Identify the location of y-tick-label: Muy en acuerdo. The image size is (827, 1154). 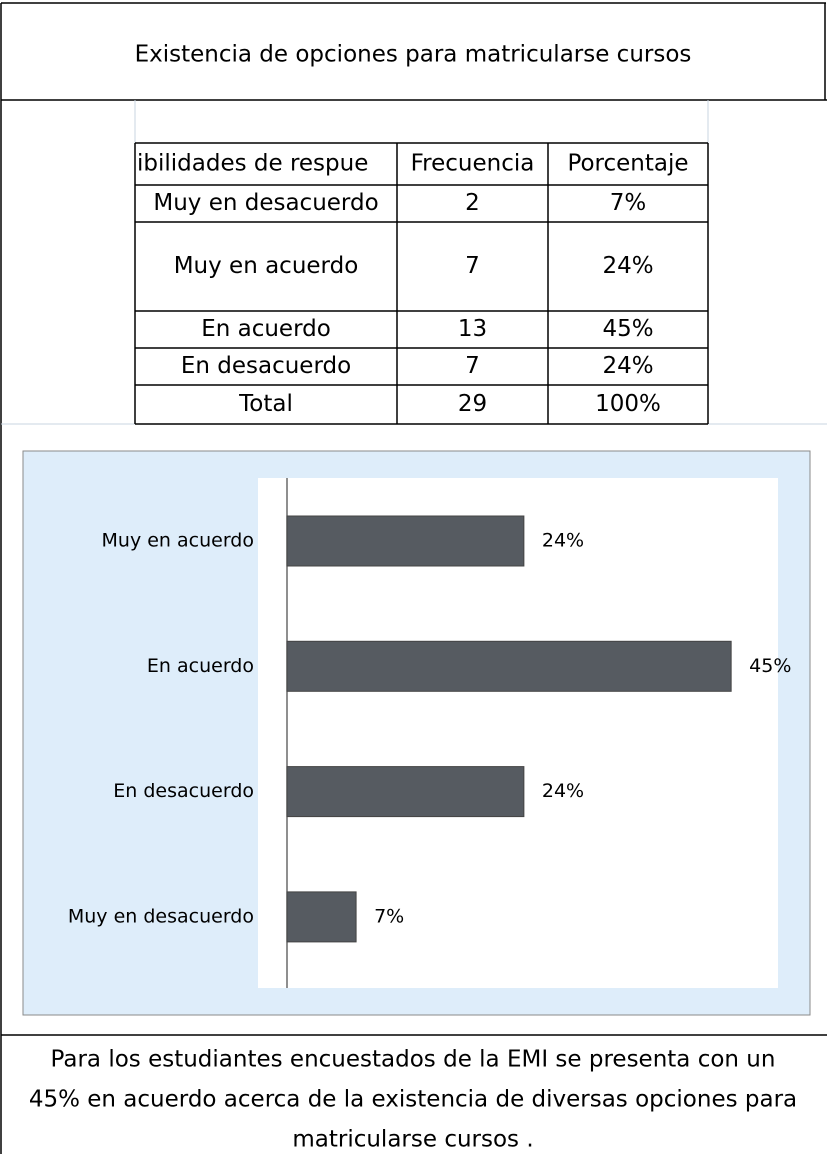
(178, 541).